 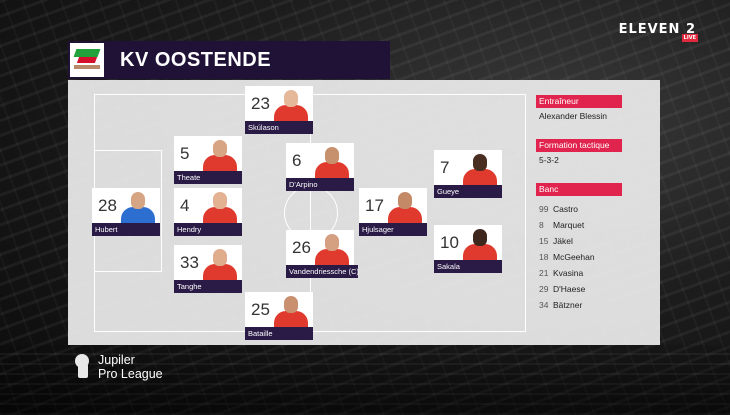 I want to click on kv-oostende-crest-icon, so click(x=87, y=60).